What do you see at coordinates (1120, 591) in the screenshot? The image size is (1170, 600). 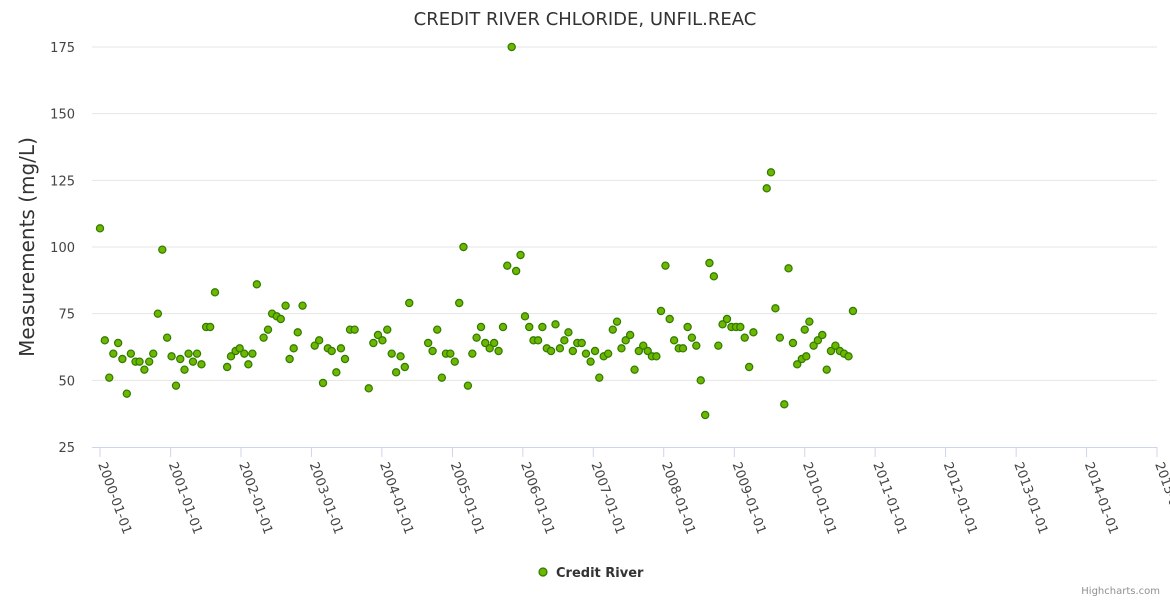 I see `credits-link: Highcharts.com` at bounding box center [1120, 591].